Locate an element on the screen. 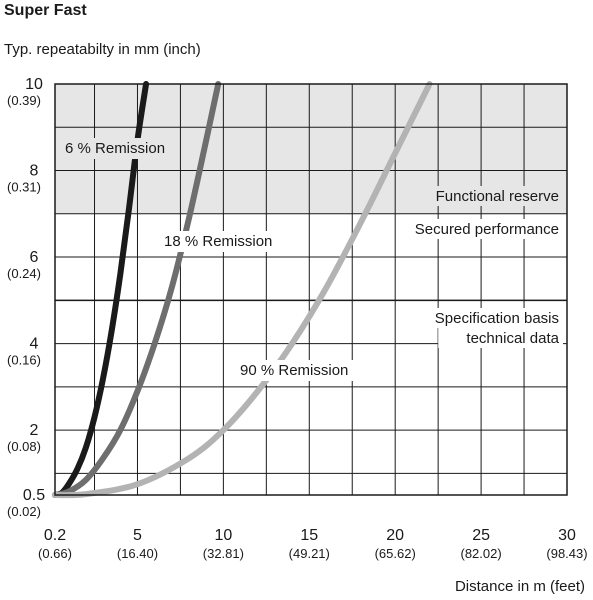  y-tick-sublabel: (0.02) is located at coordinates (24, 511).